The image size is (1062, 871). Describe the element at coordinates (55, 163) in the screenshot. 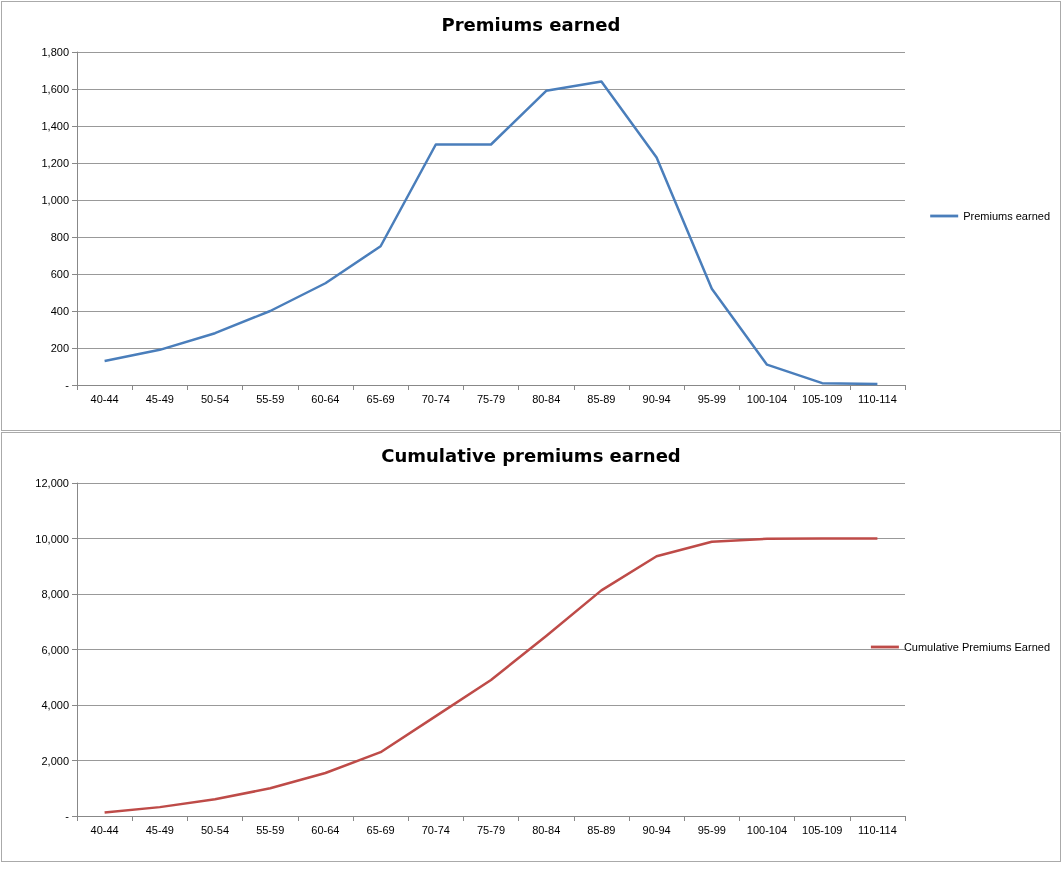

I see `y-tick-label: 1,200` at that location.